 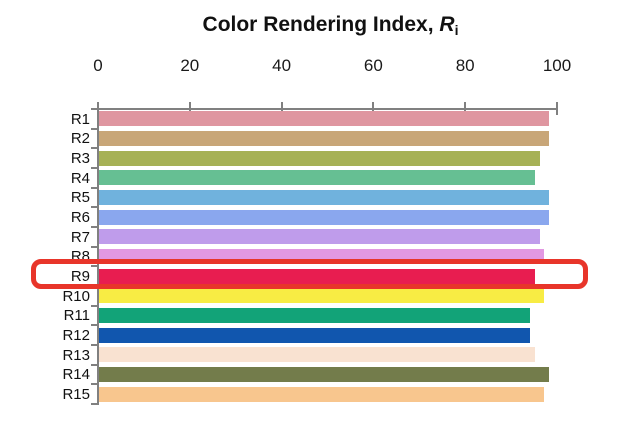 I want to click on highlight-box, so click(x=309, y=274).